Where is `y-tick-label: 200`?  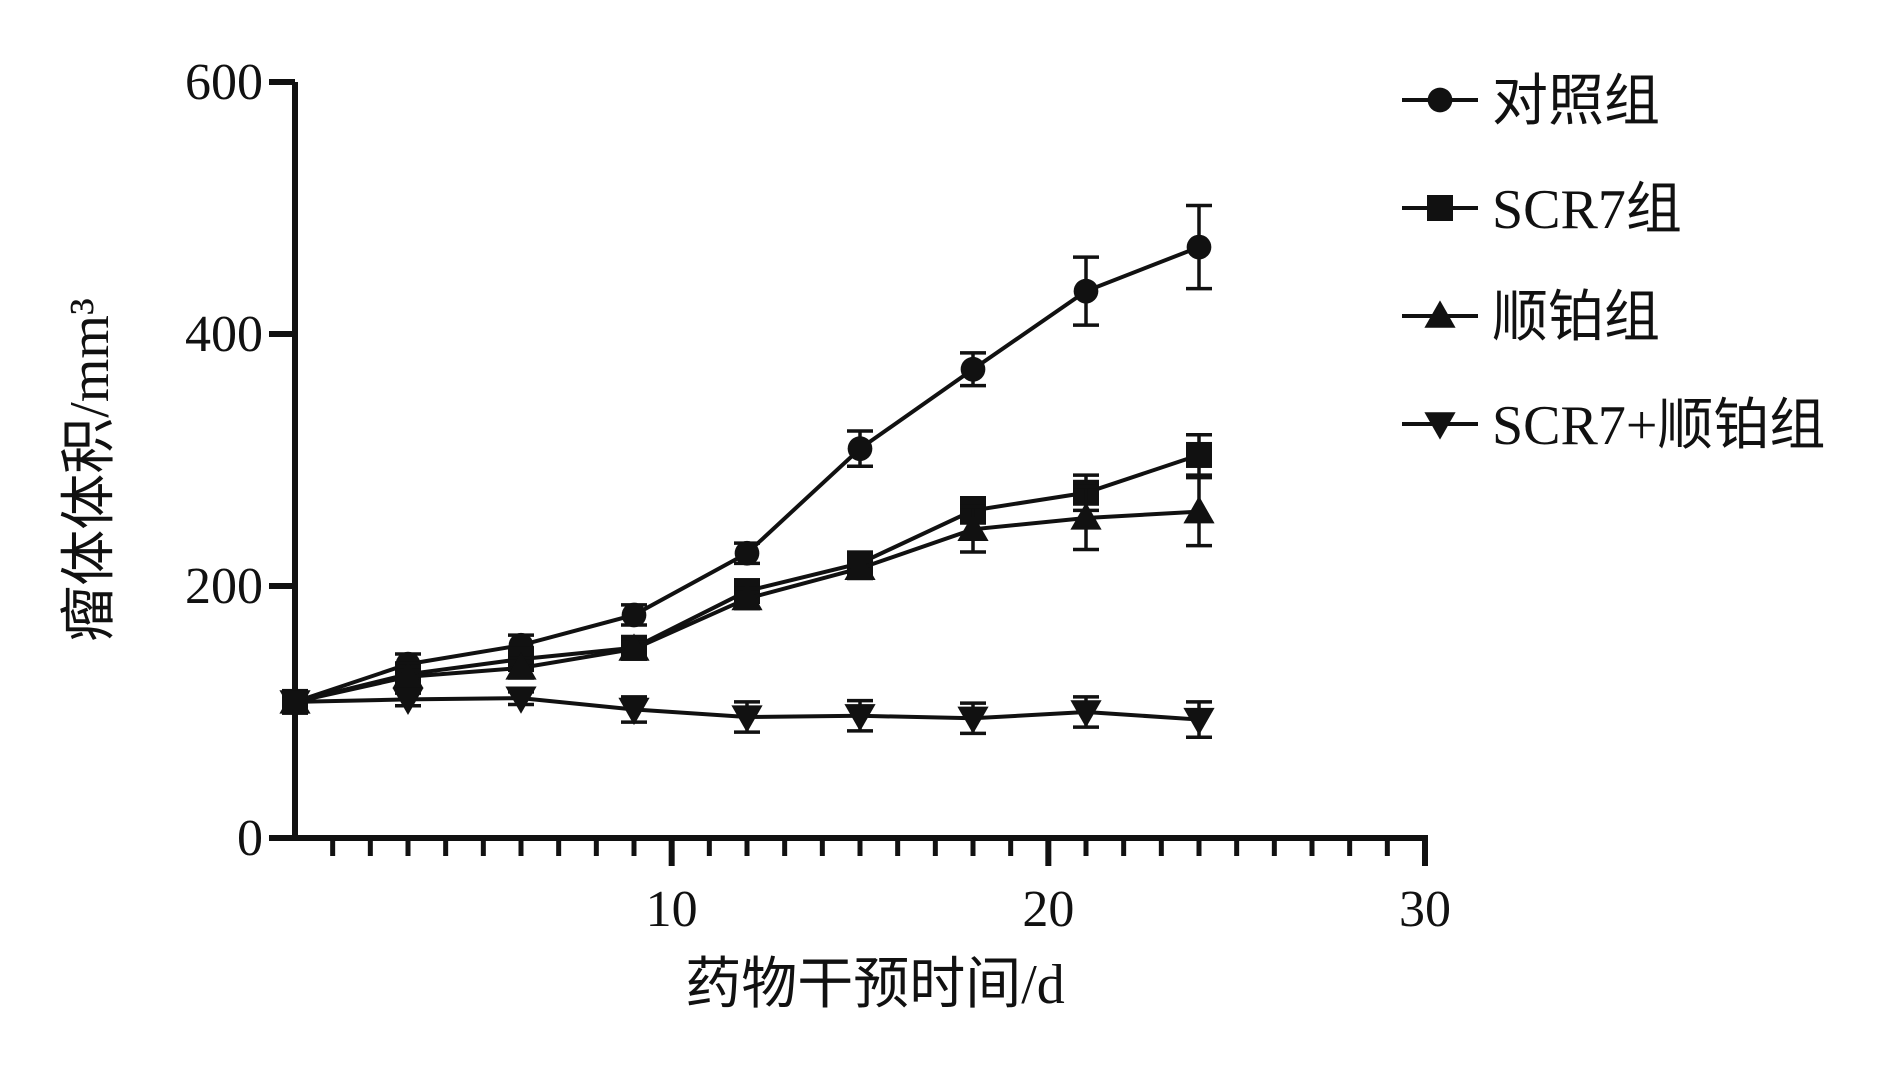
y-tick-label: 200 is located at coordinates (224, 586).